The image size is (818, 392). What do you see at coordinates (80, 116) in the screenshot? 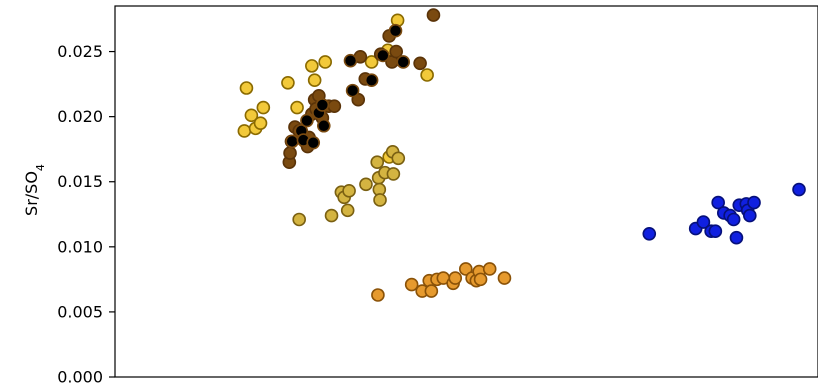
I see `y-tick-label: 0.020` at bounding box center [80, 116].